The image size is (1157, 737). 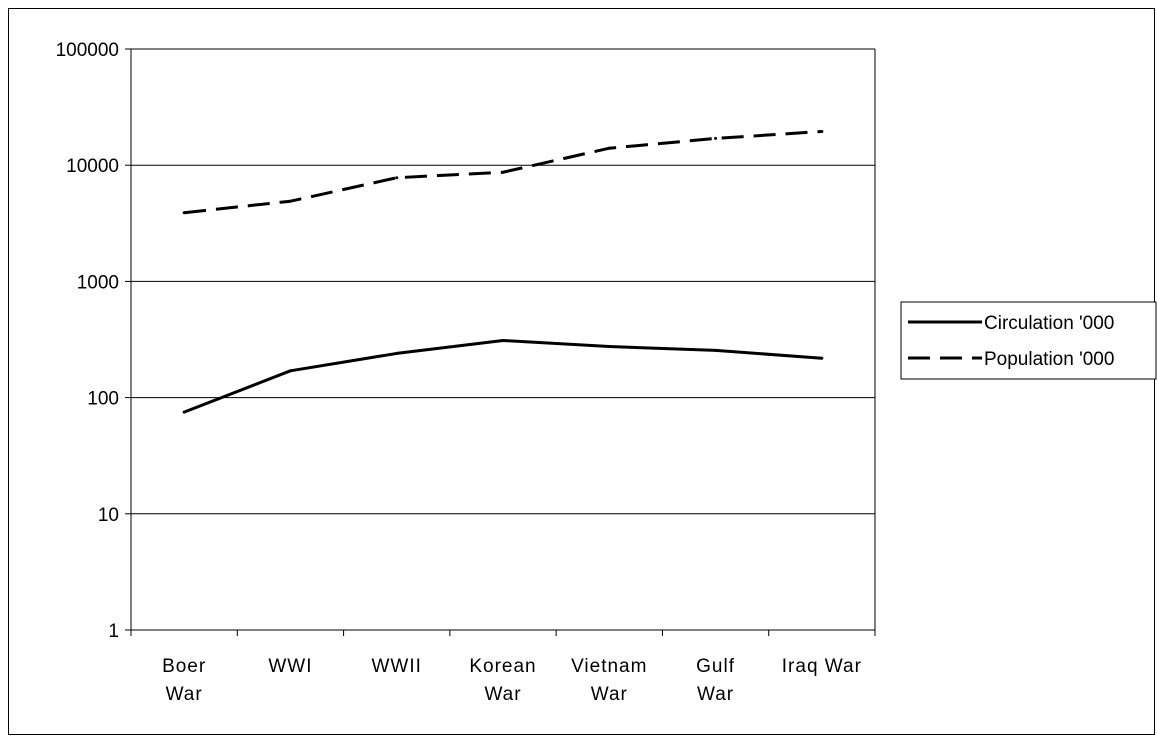 I want to click on y-tick-label: 10, so click(x=108, y=515).